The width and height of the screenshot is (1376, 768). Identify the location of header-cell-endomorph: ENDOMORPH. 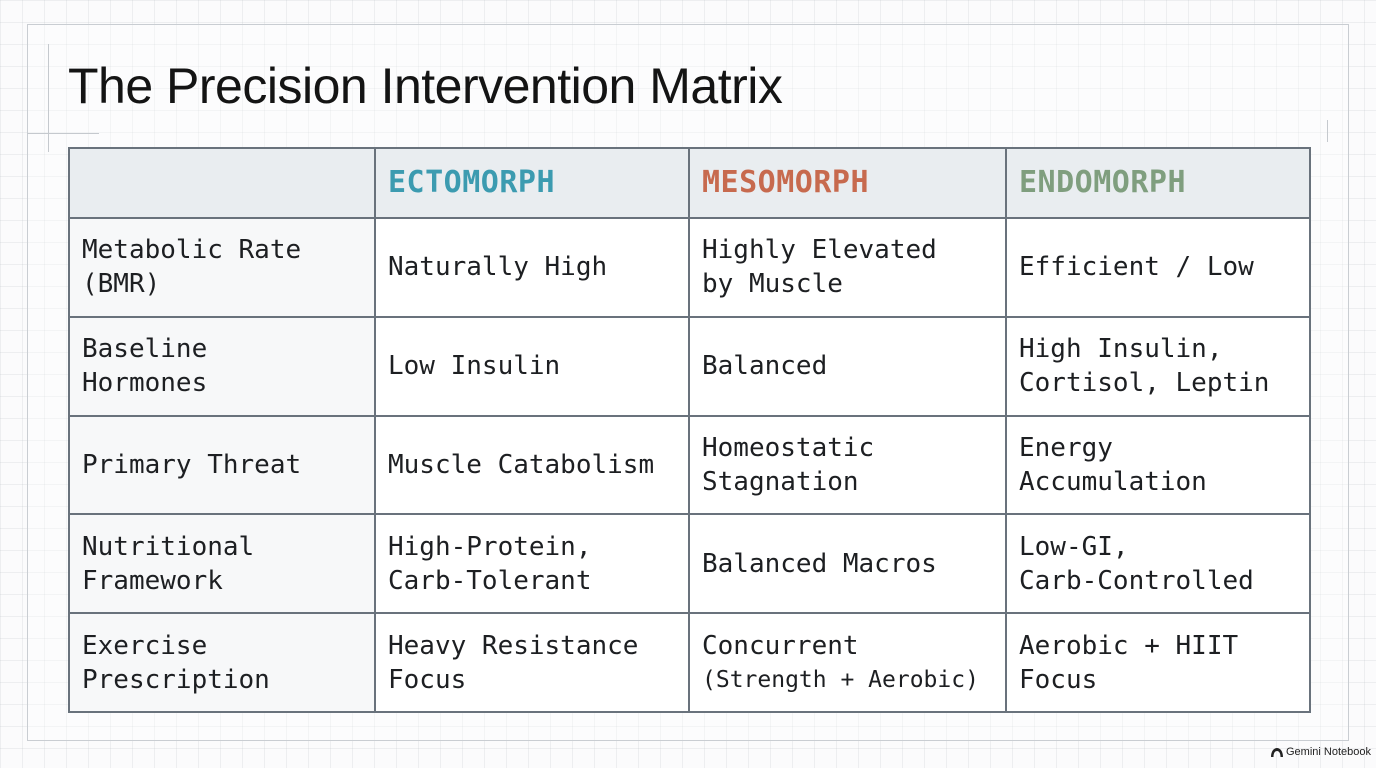
(1158, 183).